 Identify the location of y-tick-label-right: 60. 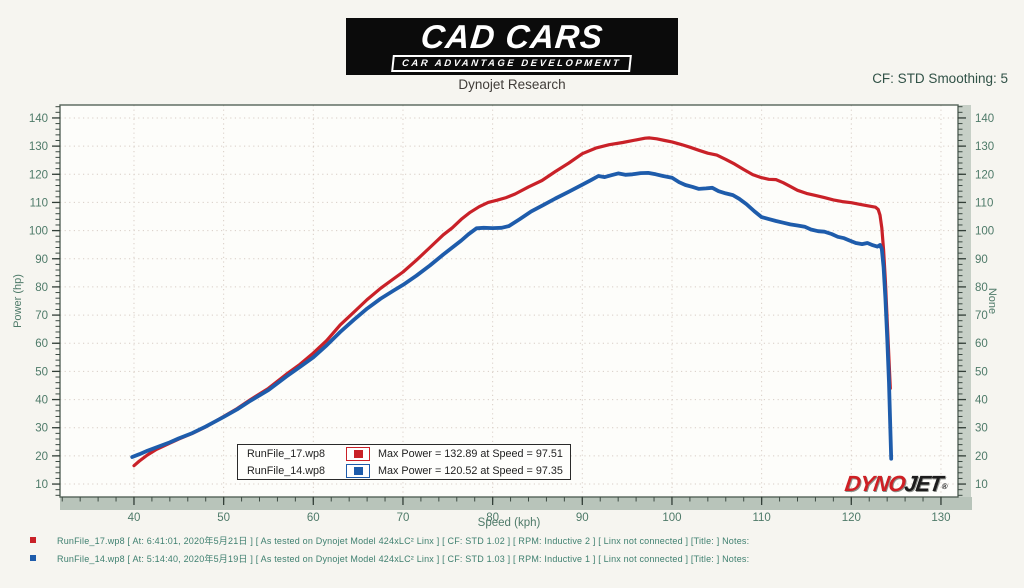
(981, 344).